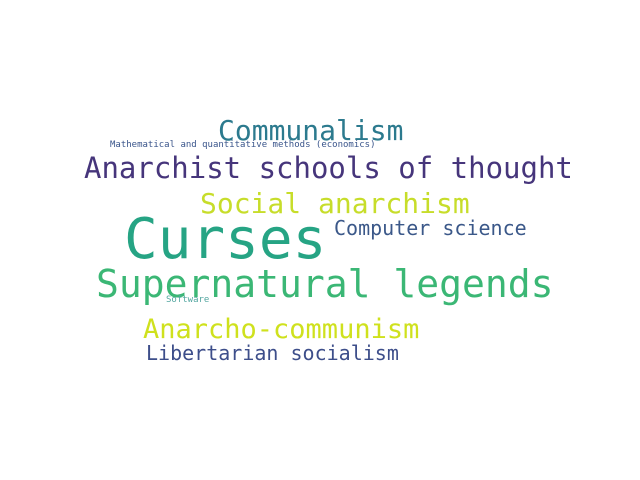  What do you see at coordinates (188, 300) in the screenshot?
I see `word-software: Software` at bounding box center [188, 300].